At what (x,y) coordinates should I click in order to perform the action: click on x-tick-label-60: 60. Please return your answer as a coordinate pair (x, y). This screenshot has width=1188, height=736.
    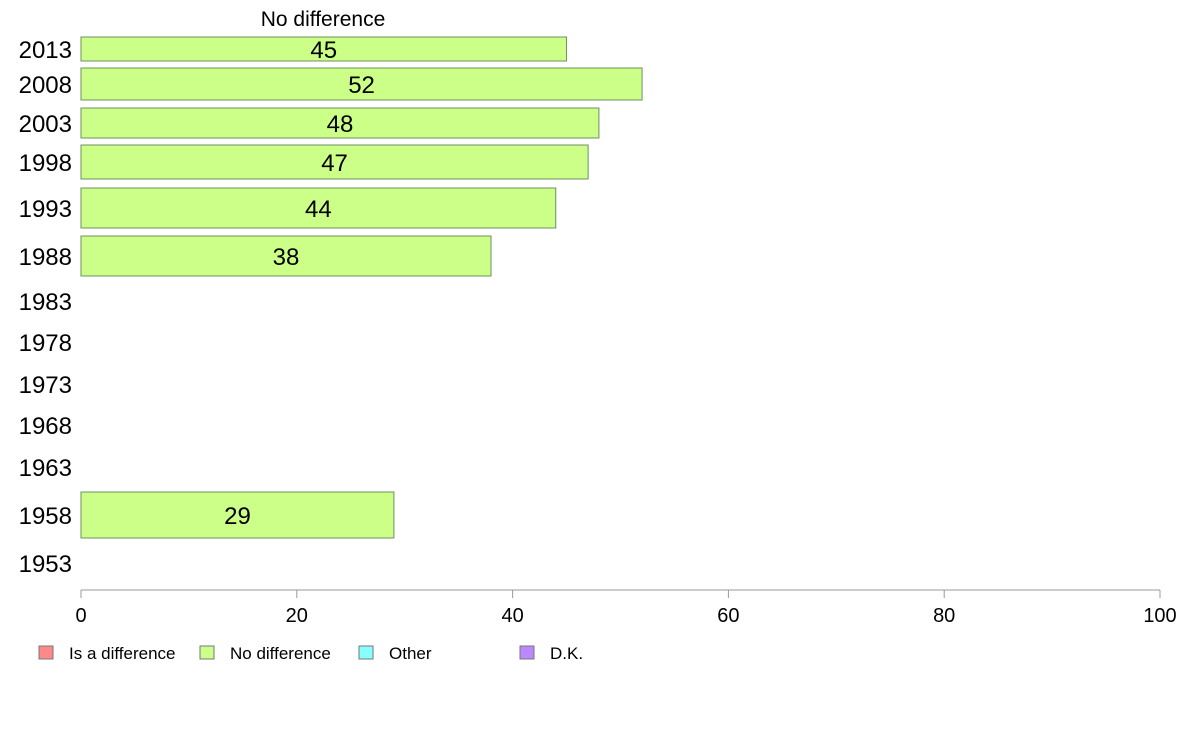
    Looking at the image, I should click on (728, 616).